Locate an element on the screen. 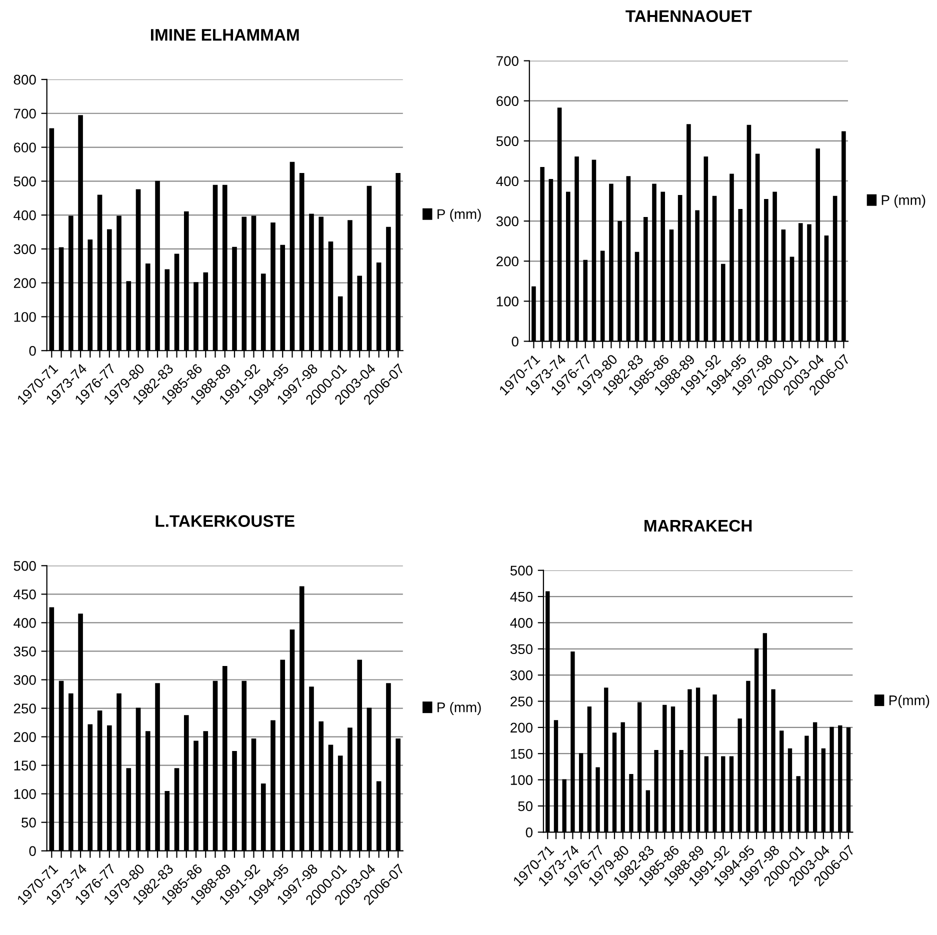 This screenshot has height=935, width=937. chart-title: MARRAKECH is located at coordinates (698, 526).